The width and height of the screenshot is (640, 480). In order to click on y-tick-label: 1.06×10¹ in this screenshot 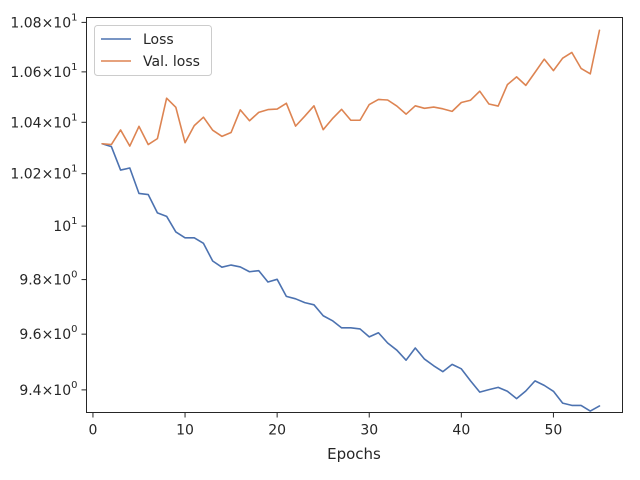, I will do `click(43, 71)`.